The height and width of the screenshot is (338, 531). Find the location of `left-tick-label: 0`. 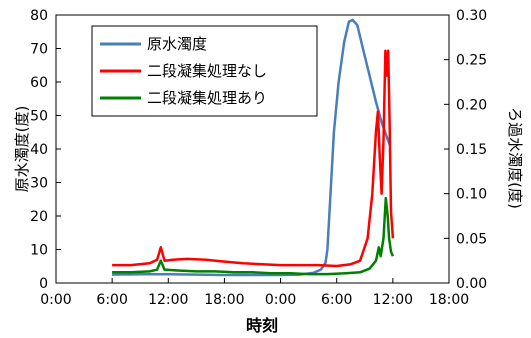

left-tick-label: 0 is located at coordinates (43, 284).